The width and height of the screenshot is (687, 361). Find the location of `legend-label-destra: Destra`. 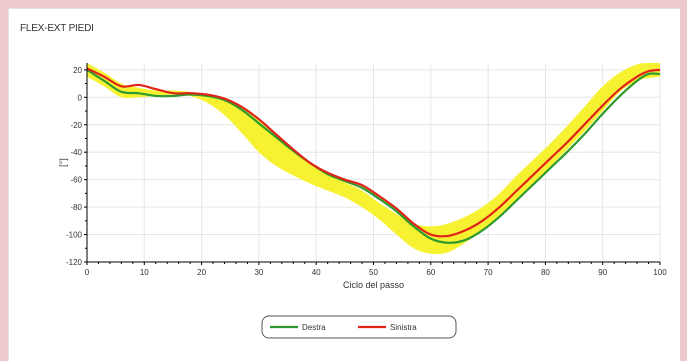

legend-label-destra: Destra is located at coordinates (314, 327).